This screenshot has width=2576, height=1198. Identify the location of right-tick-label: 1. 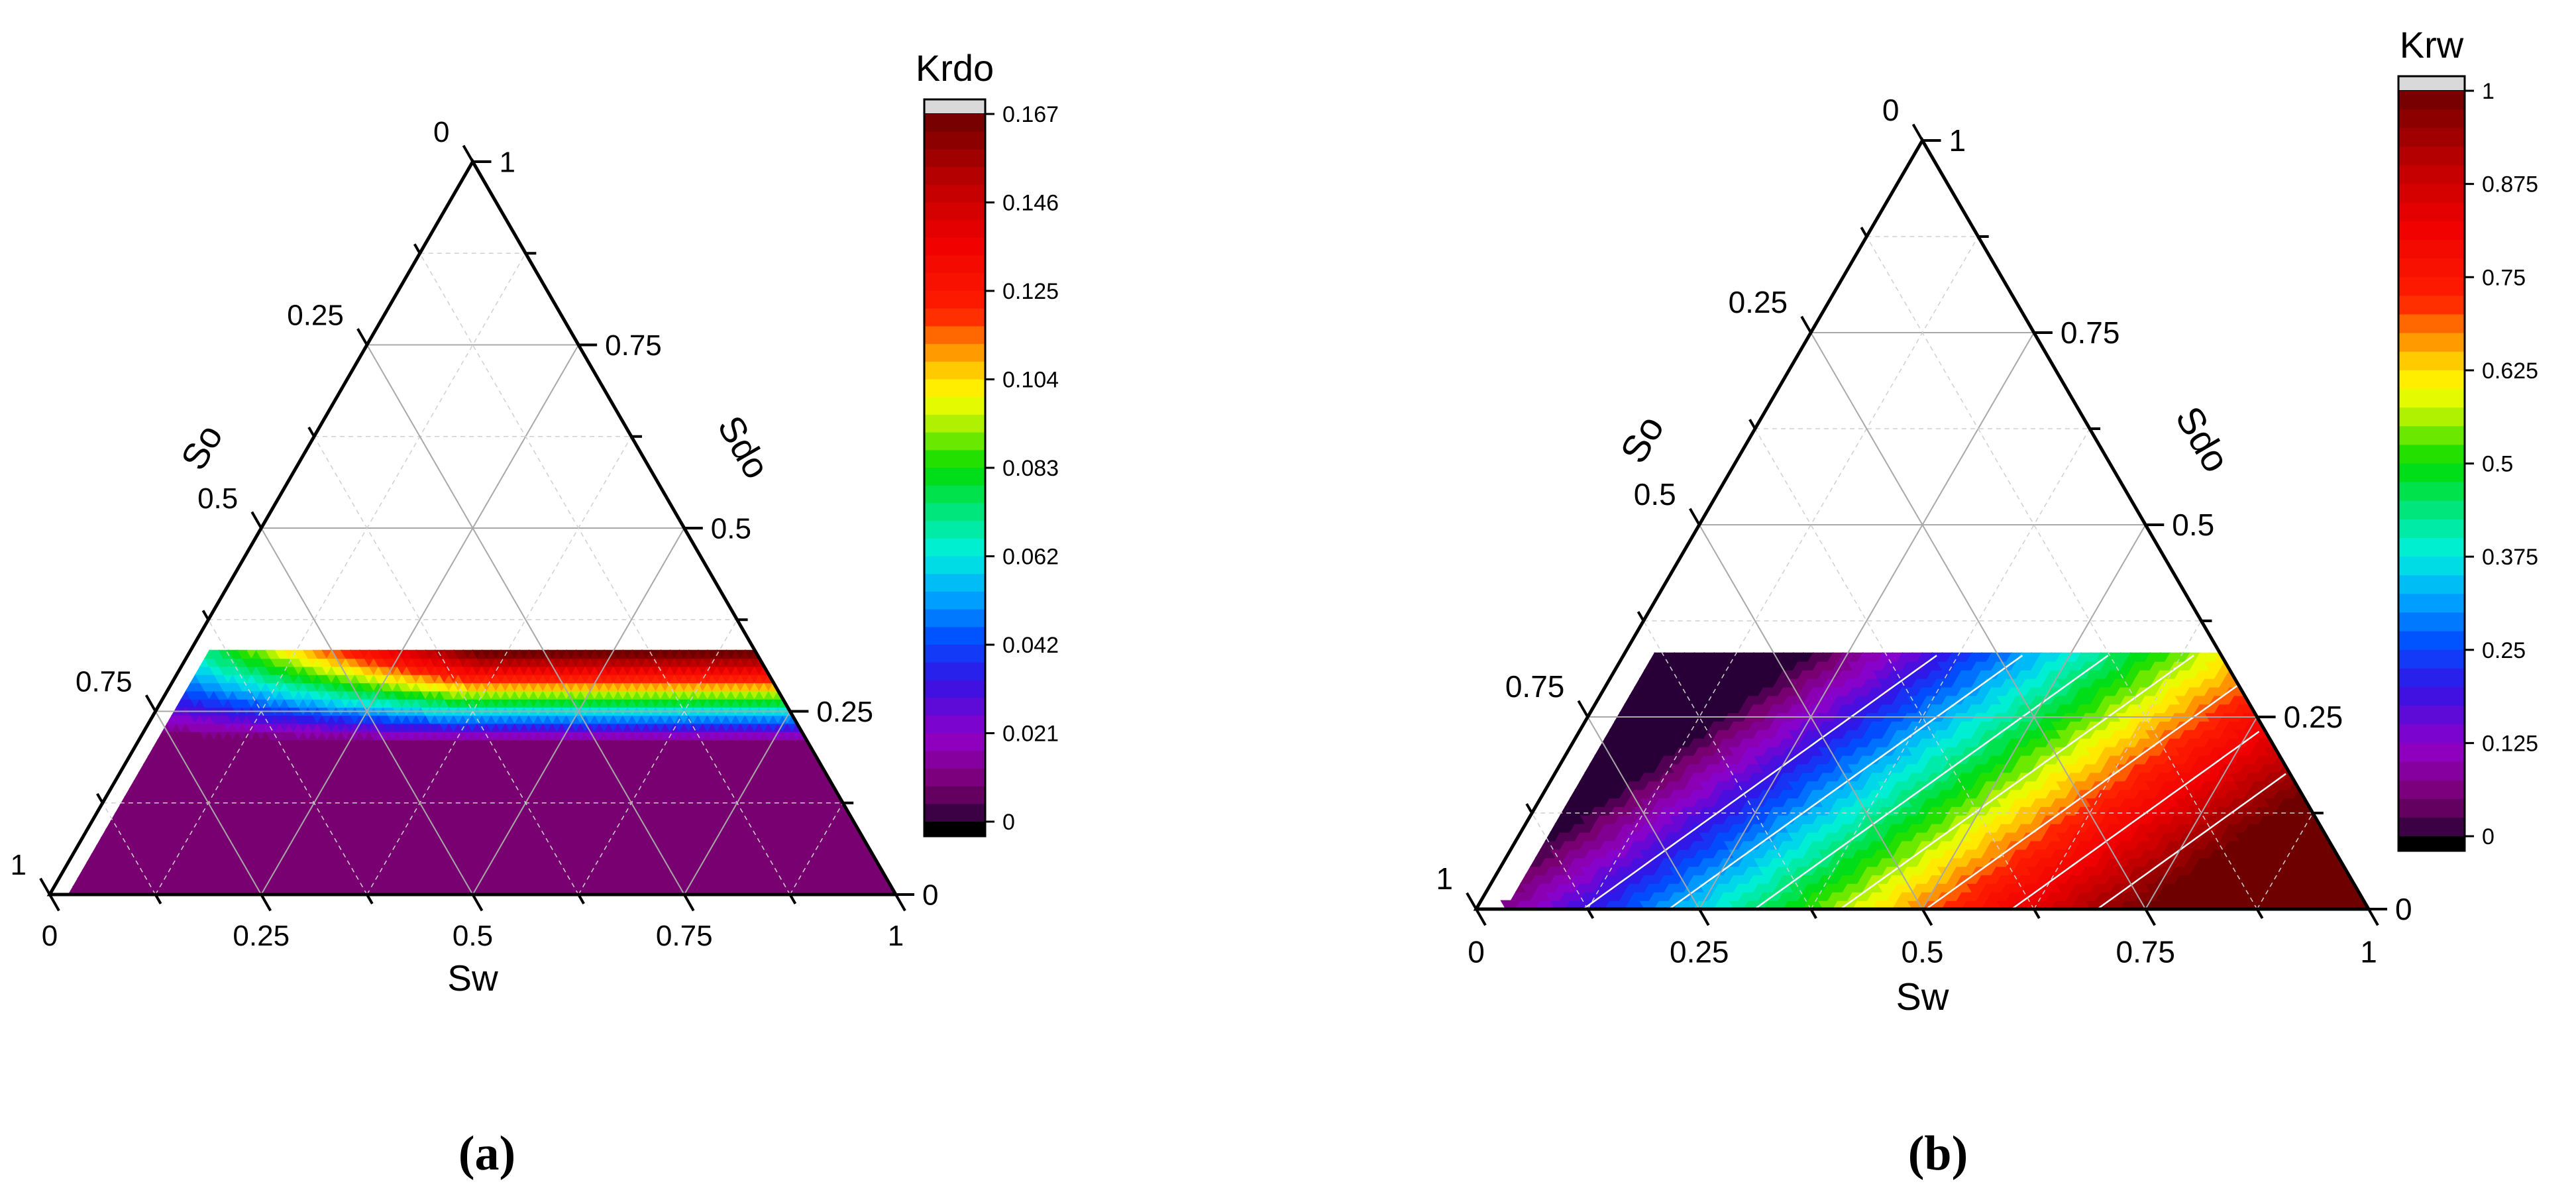
(507, 162).